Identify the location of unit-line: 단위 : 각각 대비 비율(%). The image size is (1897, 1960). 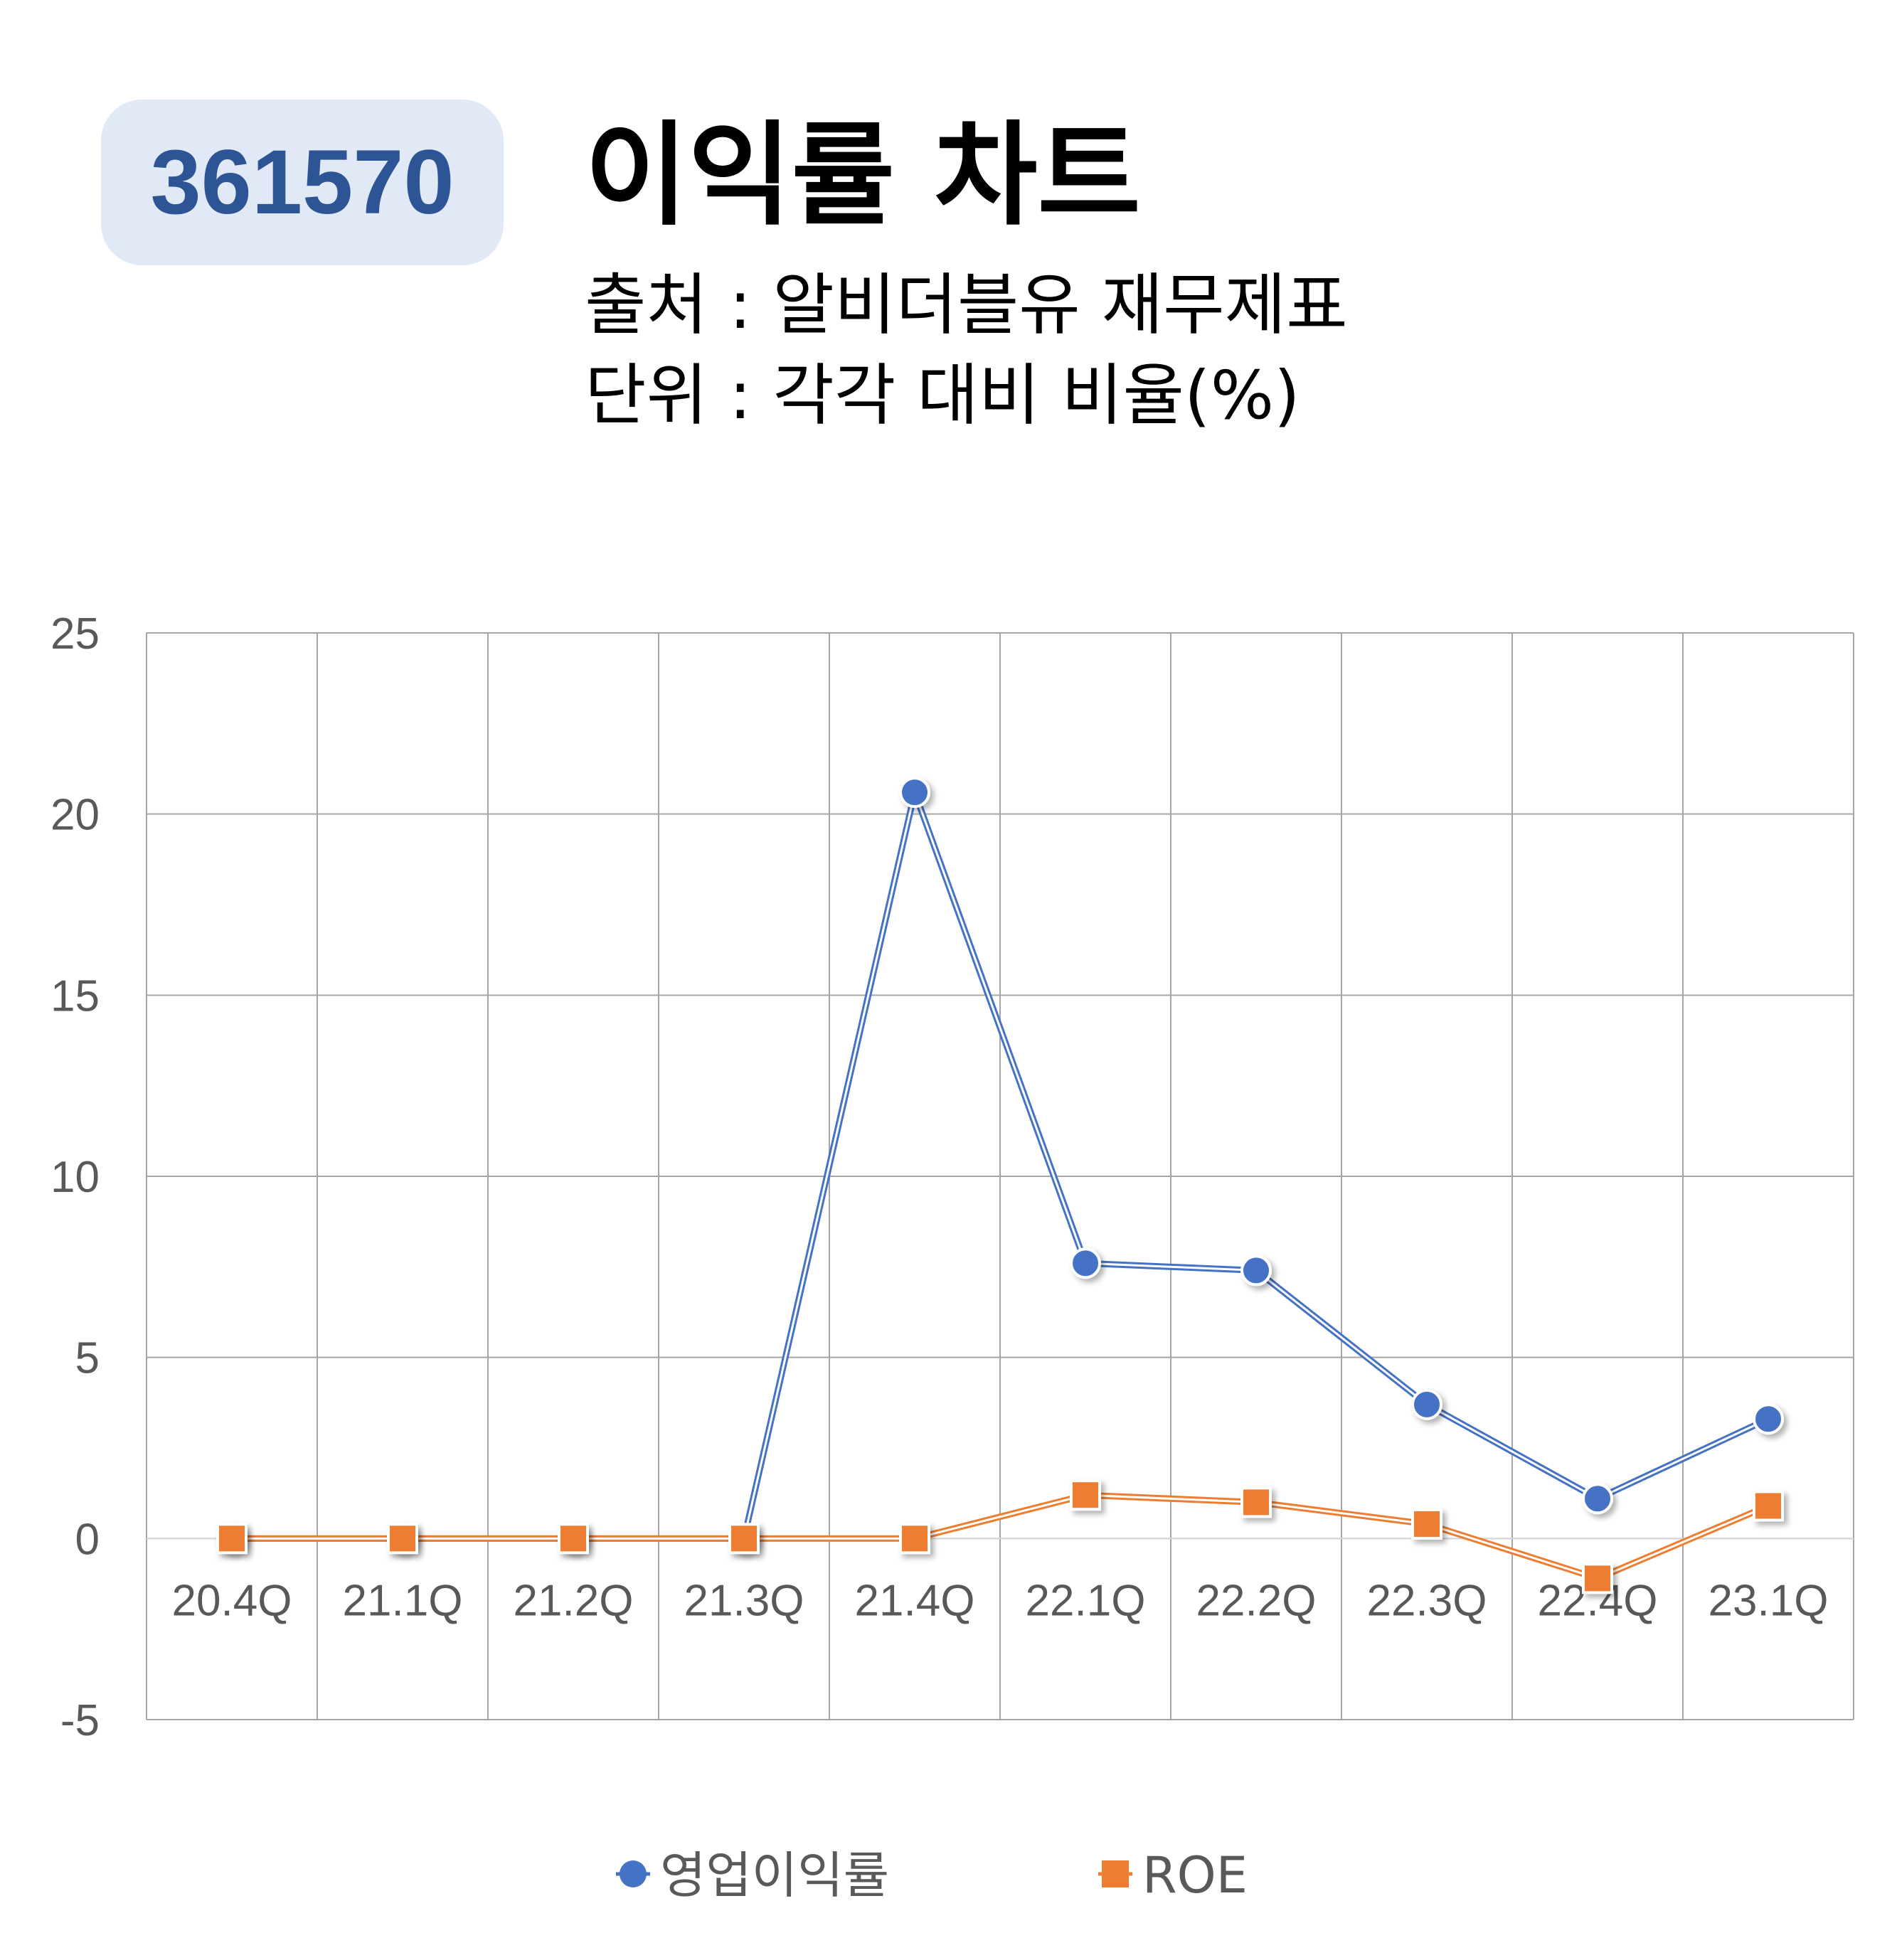
(943, 396).